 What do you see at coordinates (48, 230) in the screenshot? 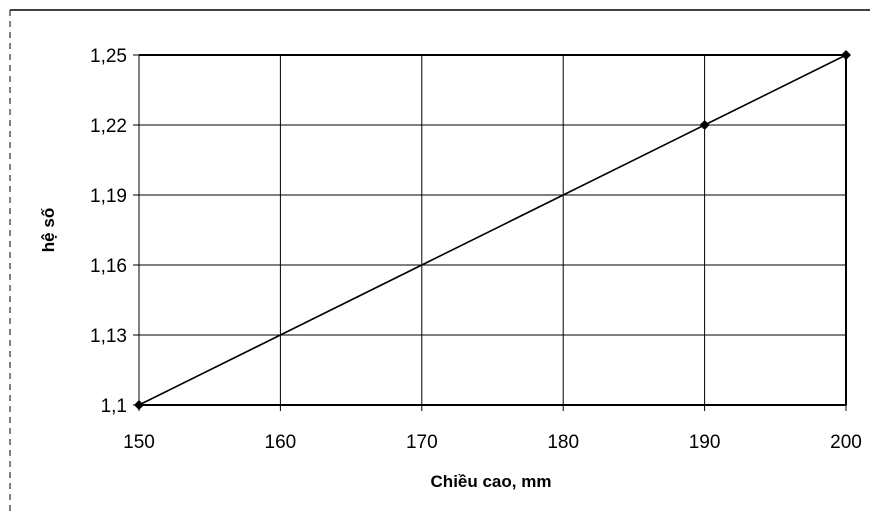
I see `y-axis-title: hệ số` at bounding box center [48, 230].